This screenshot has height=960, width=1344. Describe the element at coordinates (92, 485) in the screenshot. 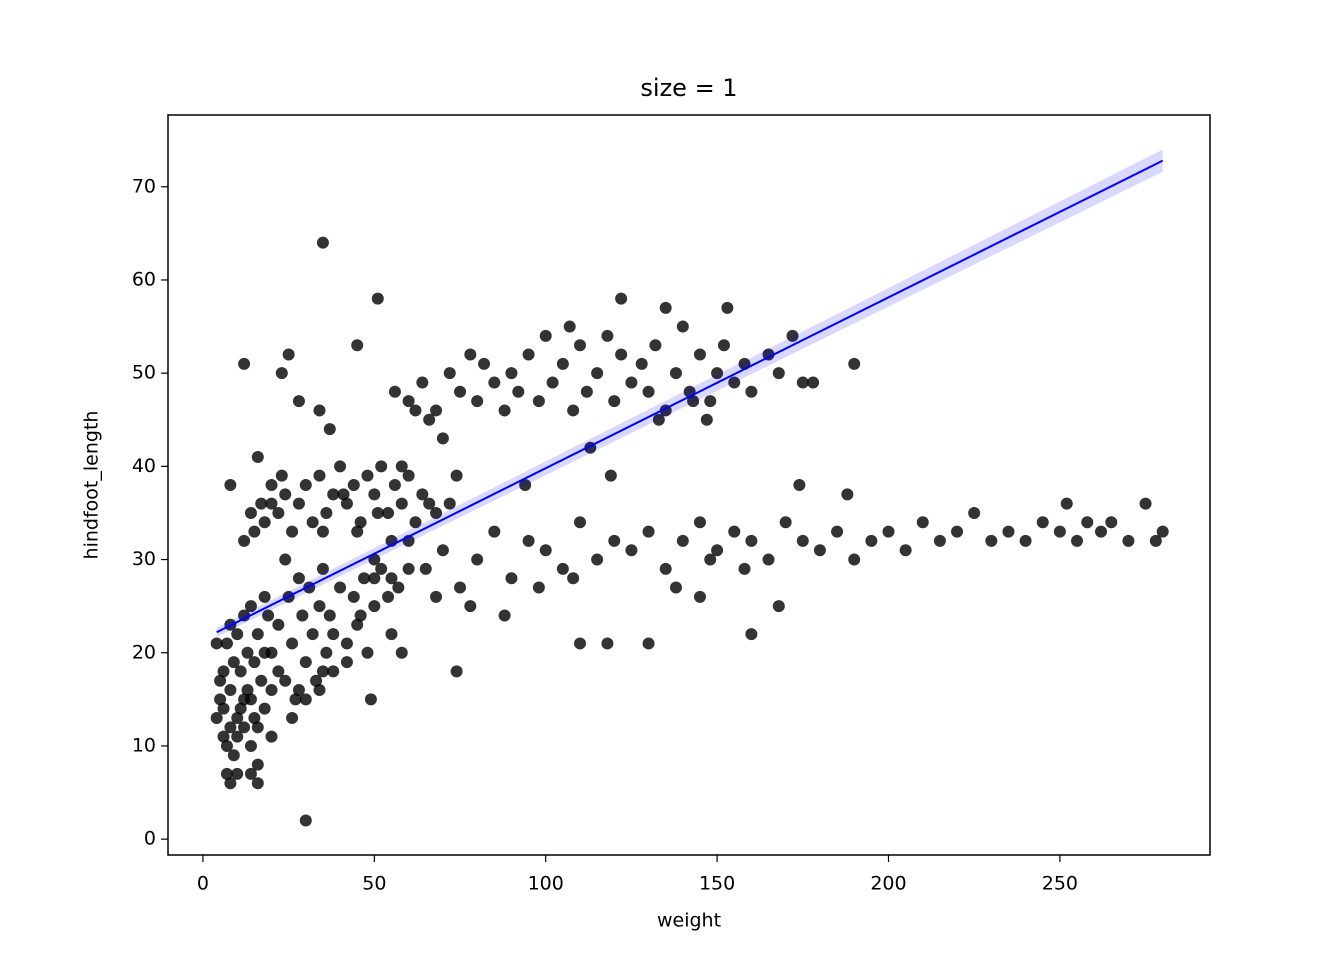

I see `y-axis-label: hindfoot_length` at that location.